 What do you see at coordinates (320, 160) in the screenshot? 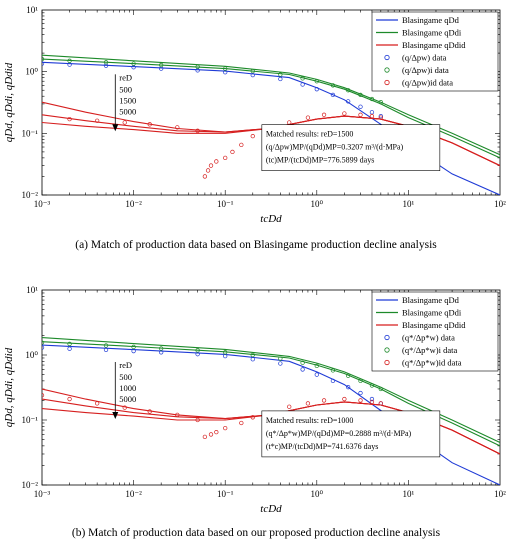
I see `matched-results-line: (tc)MP/(tcDd)MP=776.5899 days` at bounding box center [320, 160].